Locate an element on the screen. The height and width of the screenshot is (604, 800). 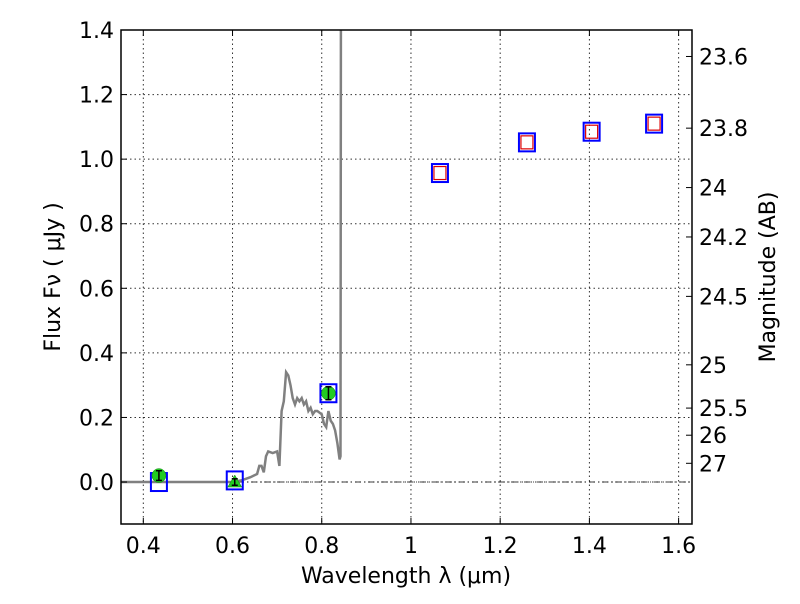
mag-tick-label: 25 is located at coordinates (713, 366).